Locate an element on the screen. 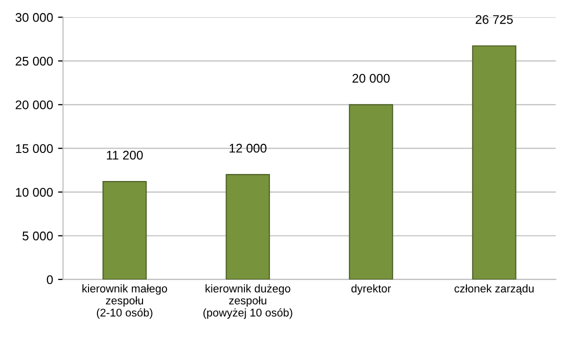 This screenshot has width=573, height=345. y-tick-label: 20 000 is located at coordinates (34, 105).